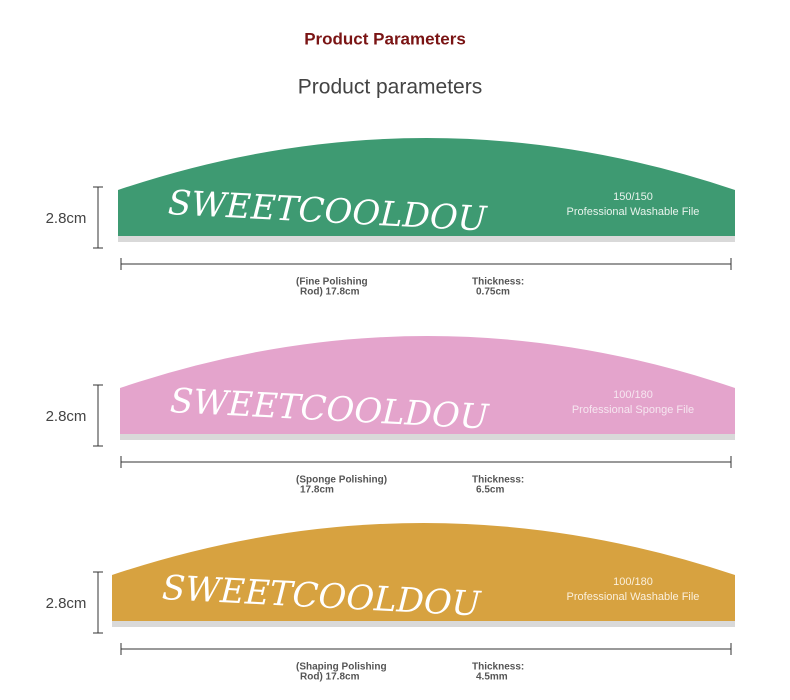  I want to click on product-name: (Sponge Polishing), so click(341, 480).